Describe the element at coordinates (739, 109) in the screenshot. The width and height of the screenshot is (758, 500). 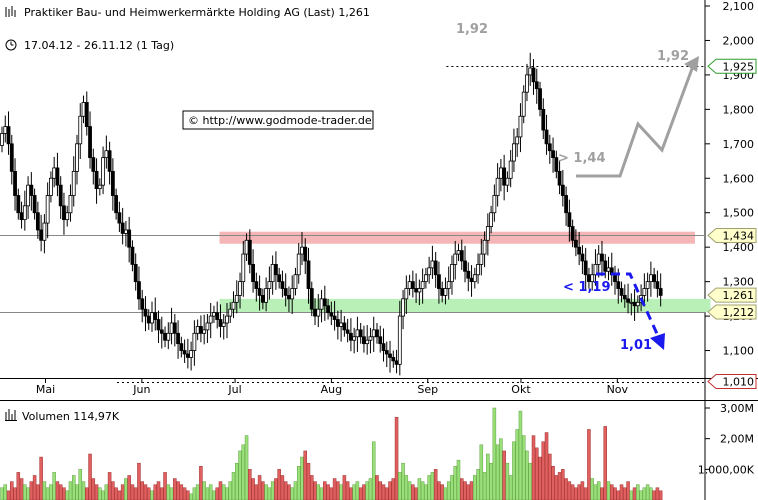
I see `y-tick-label: 1,800` at that location.